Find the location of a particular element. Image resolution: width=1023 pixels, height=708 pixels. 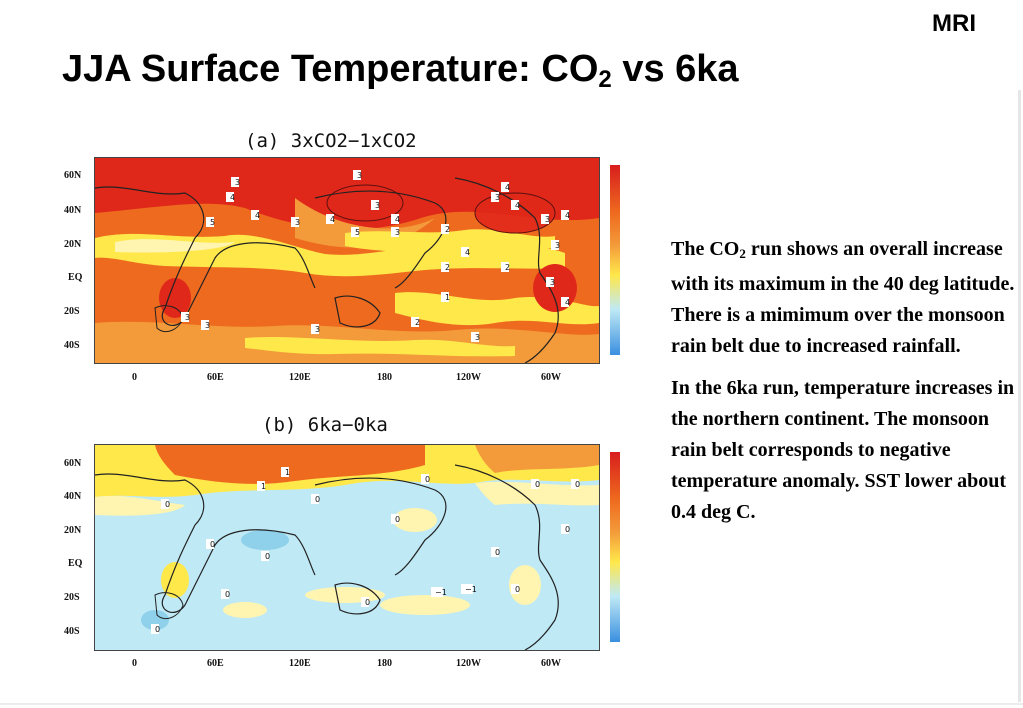

panel-a-lon-label: 120W is located at coordinates (468, 377).